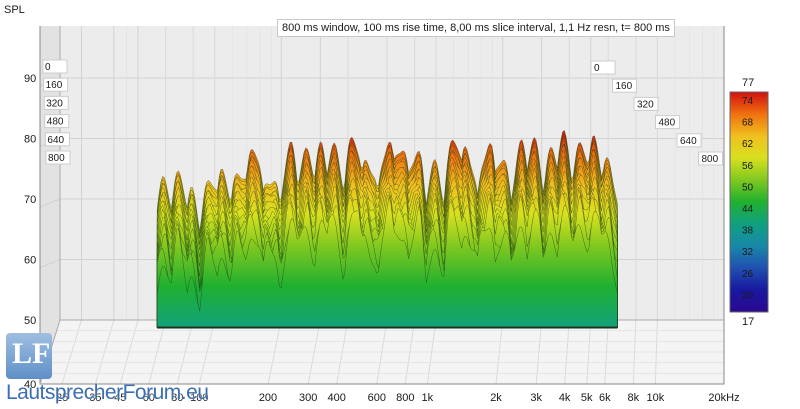  I want to click on colorbar-tick-44: 44, so click(748, 209).